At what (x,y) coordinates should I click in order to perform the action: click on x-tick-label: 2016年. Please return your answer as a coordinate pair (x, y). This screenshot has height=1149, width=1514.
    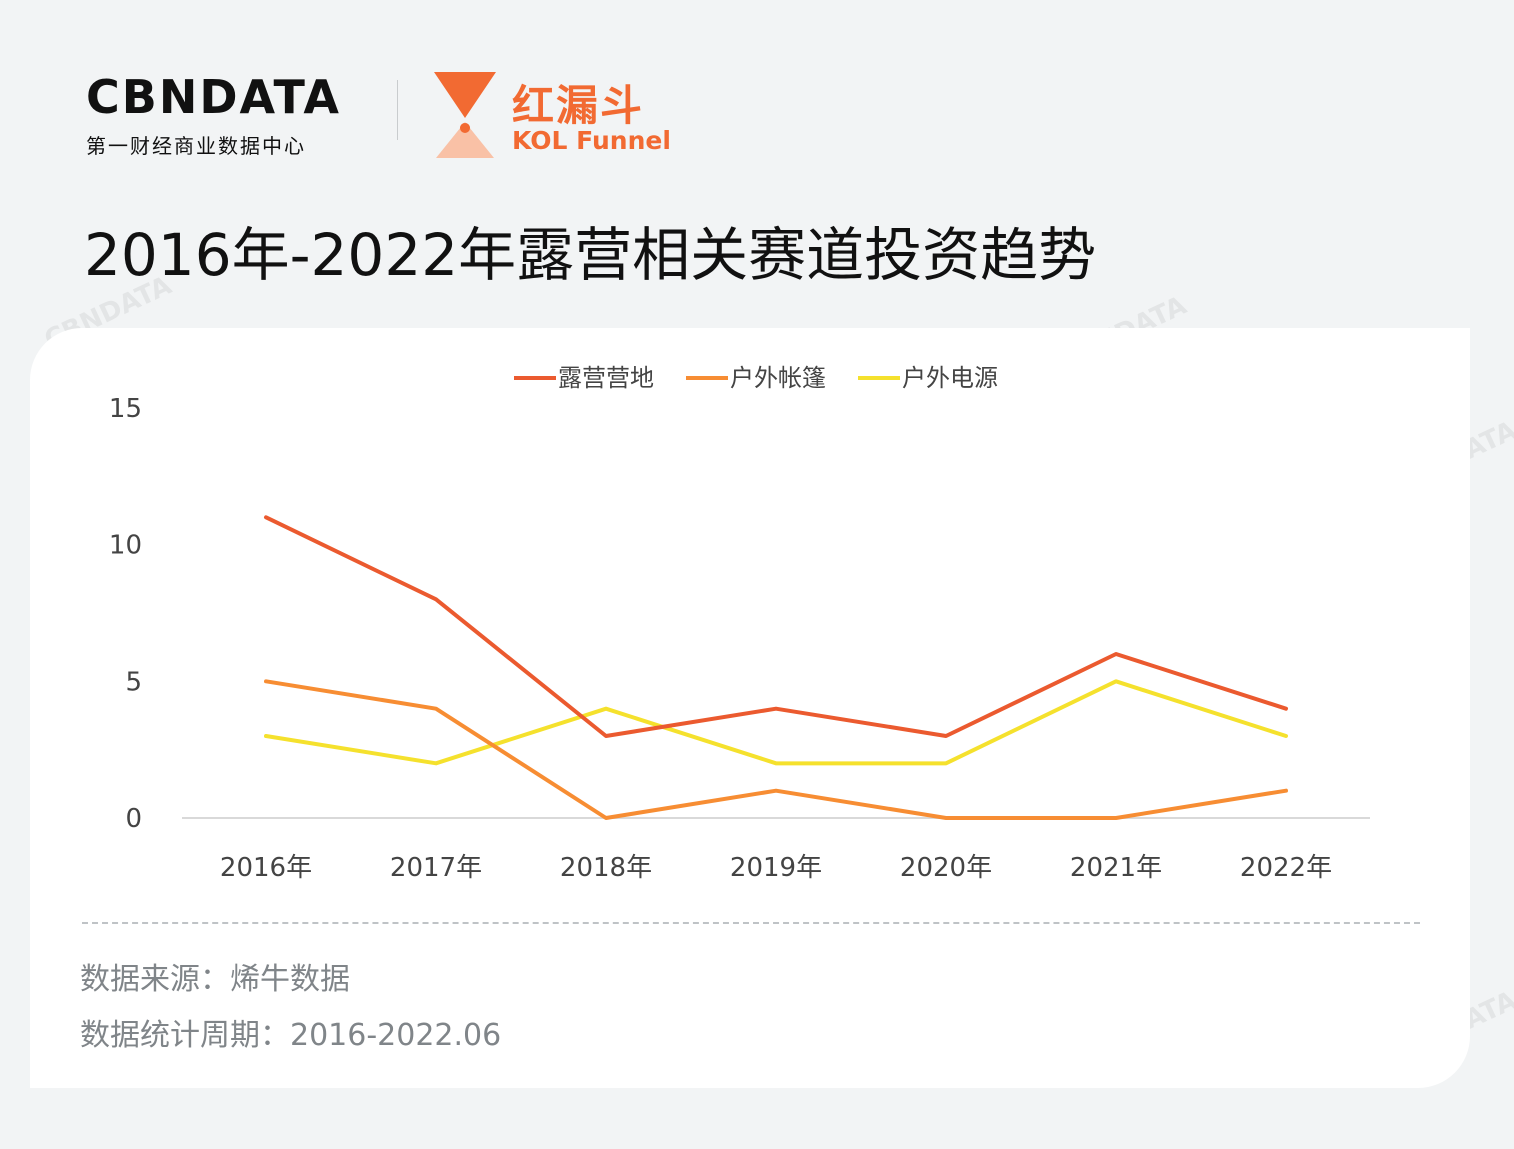
    Looking at the image, I should click on (266, 868).